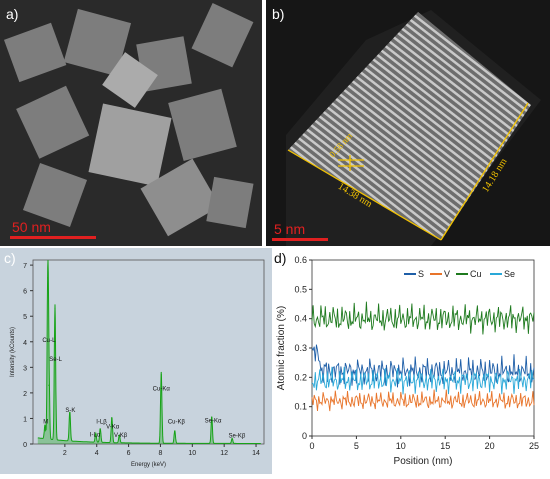  I want to click on peak-label: Cu-Kα, so click(162, 389).